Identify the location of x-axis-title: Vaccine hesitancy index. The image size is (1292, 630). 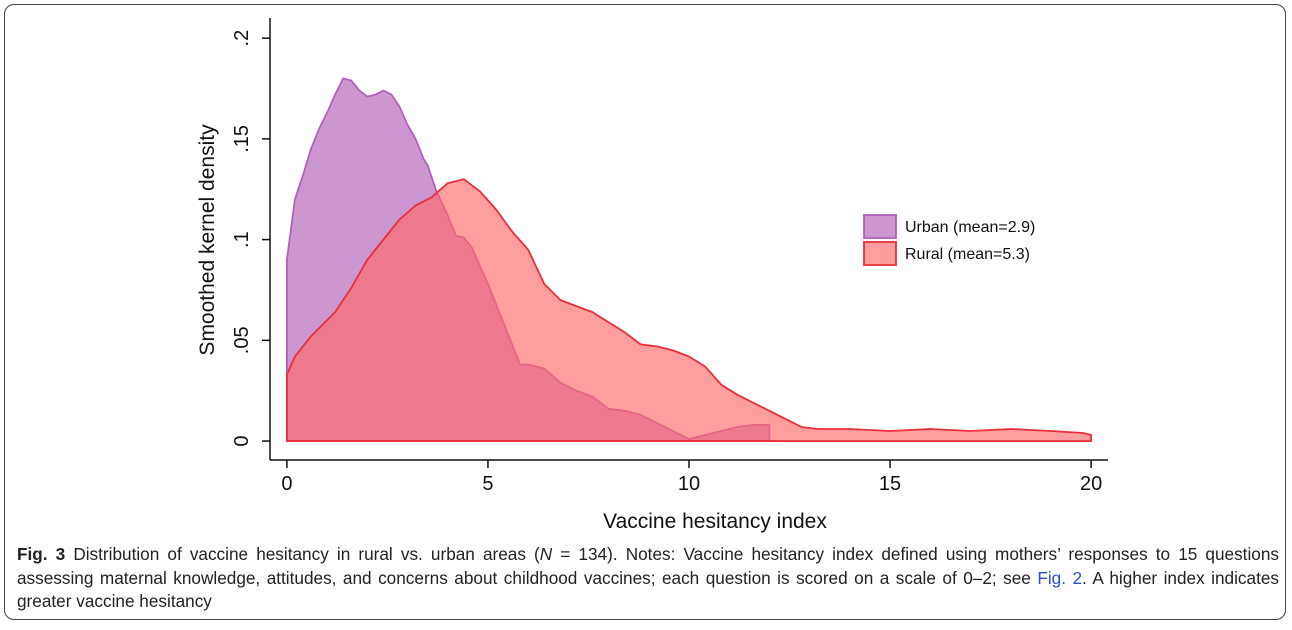
(715, 521).